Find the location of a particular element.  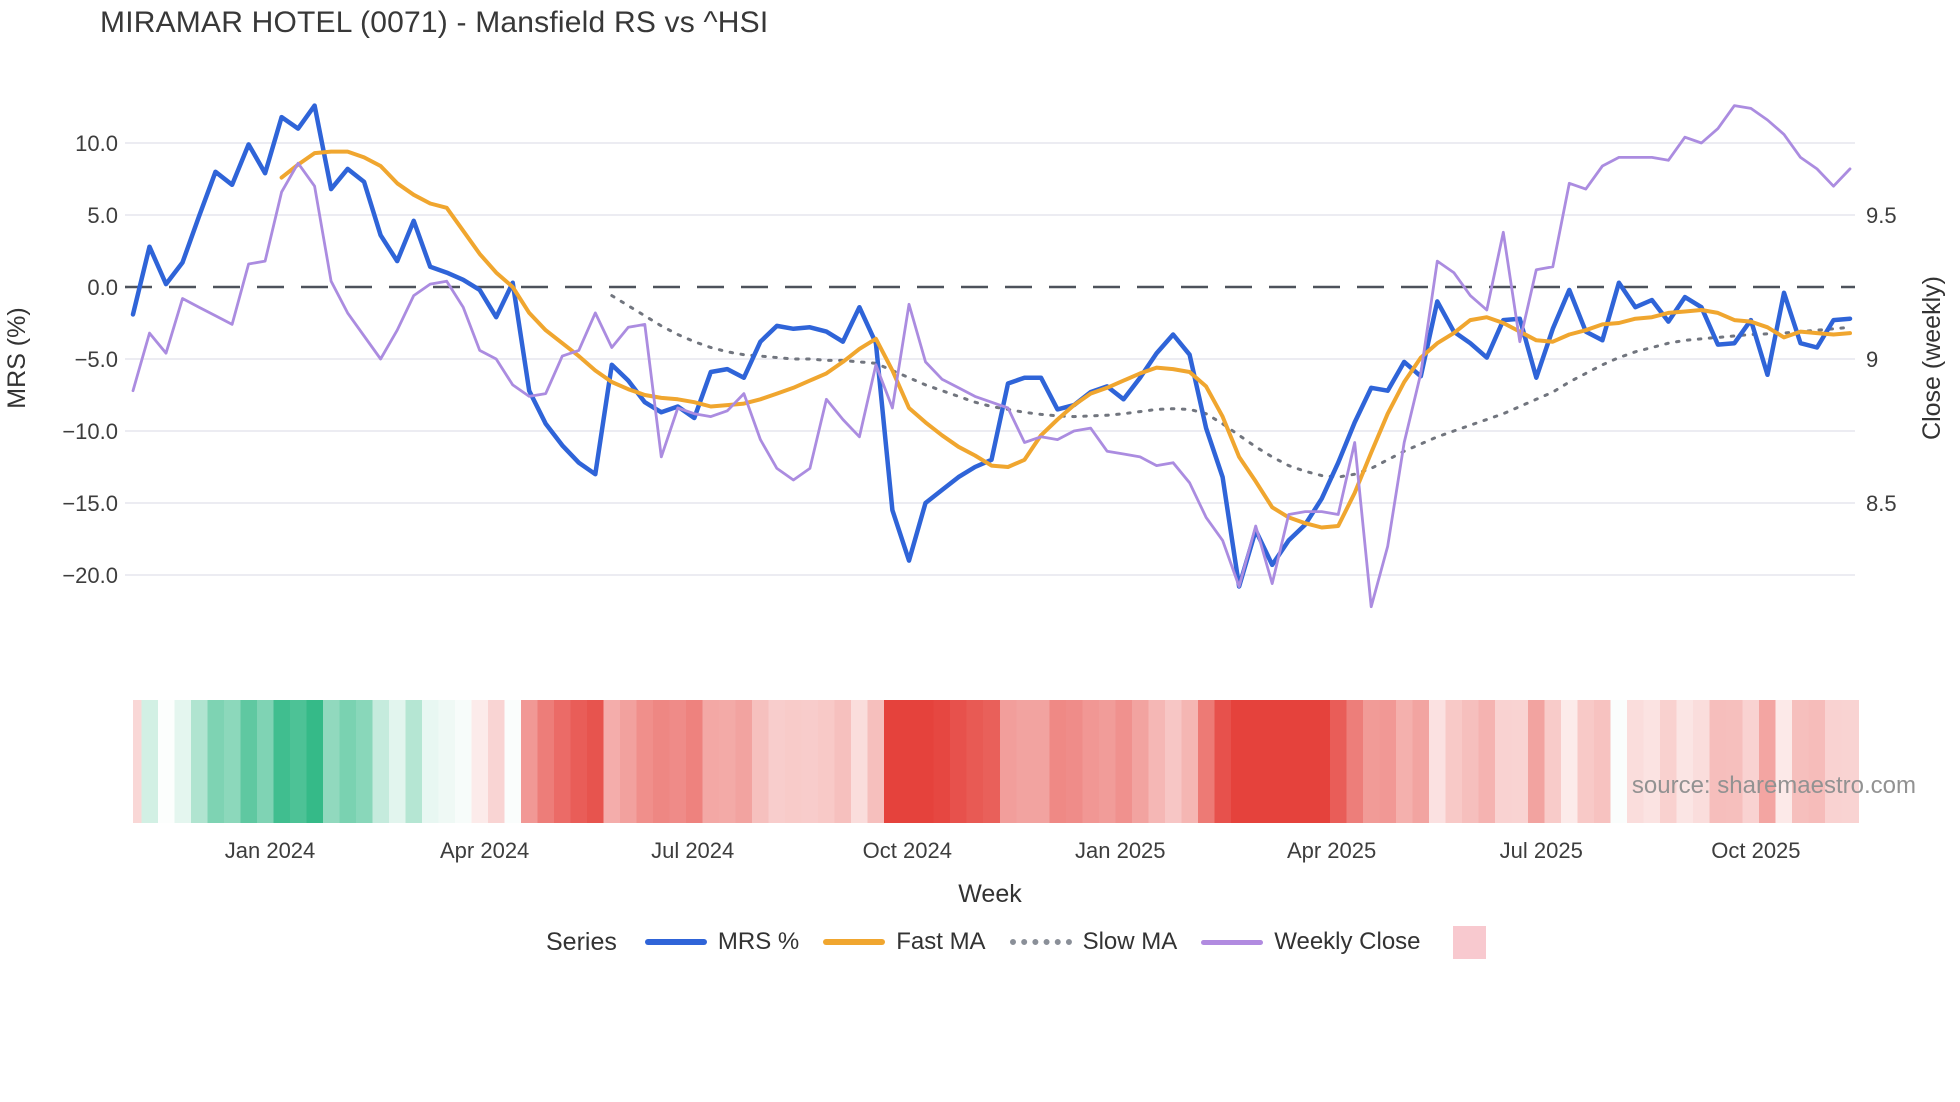

x-tick-label: Oct 2025 is located at coordinates (1755, 850).